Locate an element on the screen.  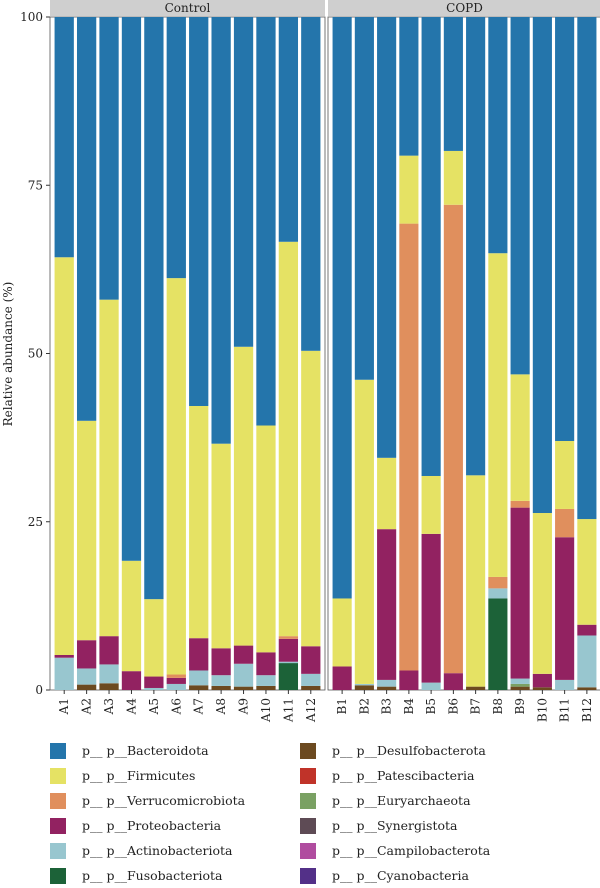
x-tick-label: A3 is located at coordinates (109, 706).